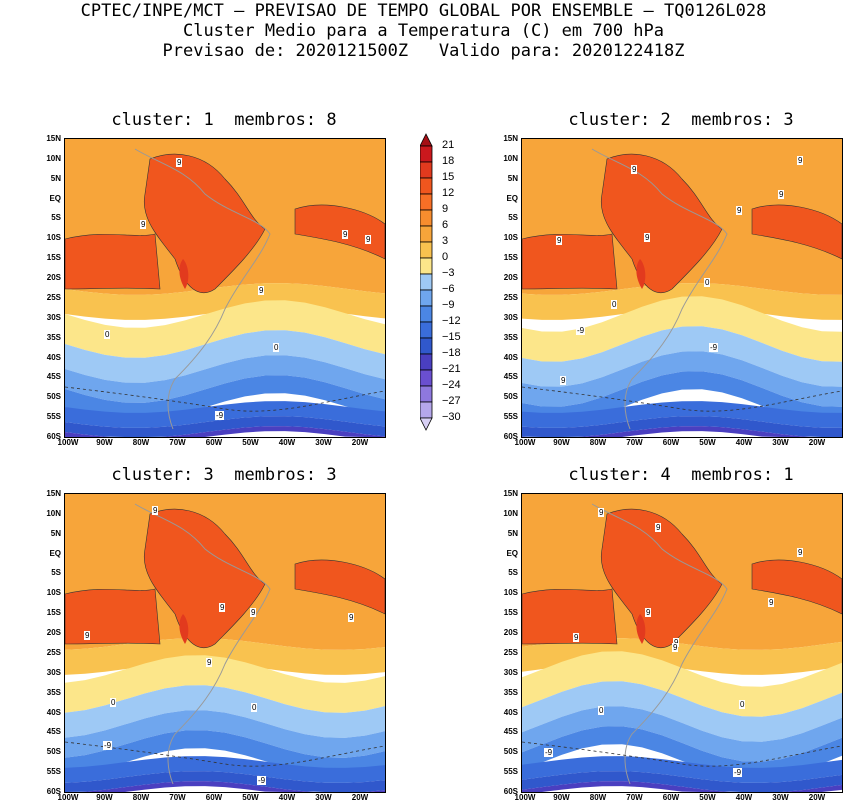 Image resolution: width=847 pixels, height=803 pixels. I want to click on colorbar-tick-label: −15, so click(451, 337).